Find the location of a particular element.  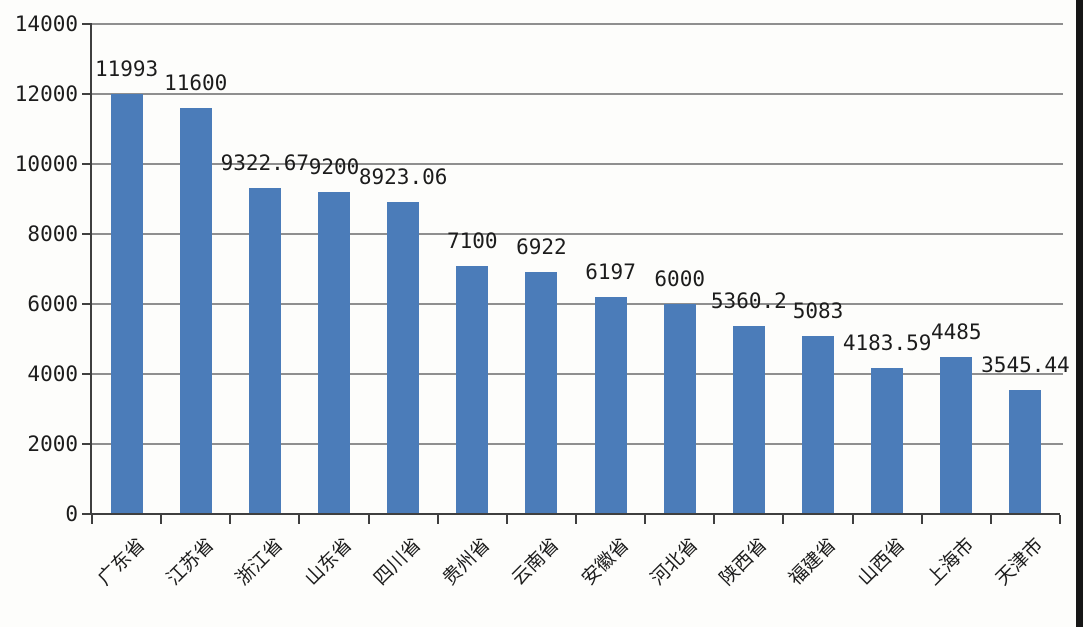

x-axis-line is located at coordinates (575, 514).